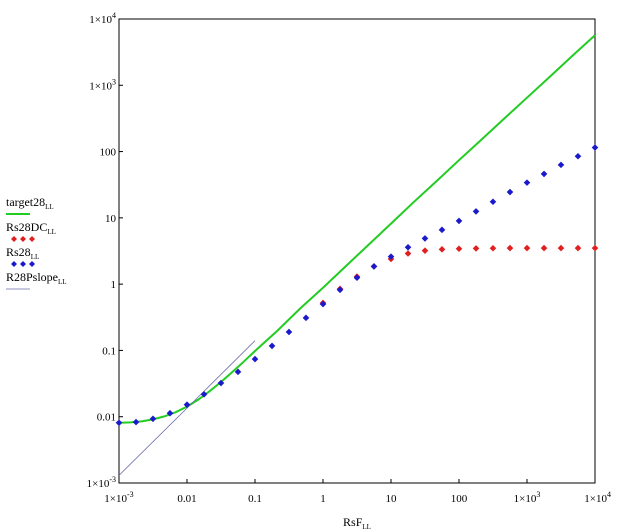 This screenshot has height=531, width=629. Describe the element at coordinates (36, 278) in the screenshot. I see `legend-label-R28Pslope: R28PslopeLL` at that location.